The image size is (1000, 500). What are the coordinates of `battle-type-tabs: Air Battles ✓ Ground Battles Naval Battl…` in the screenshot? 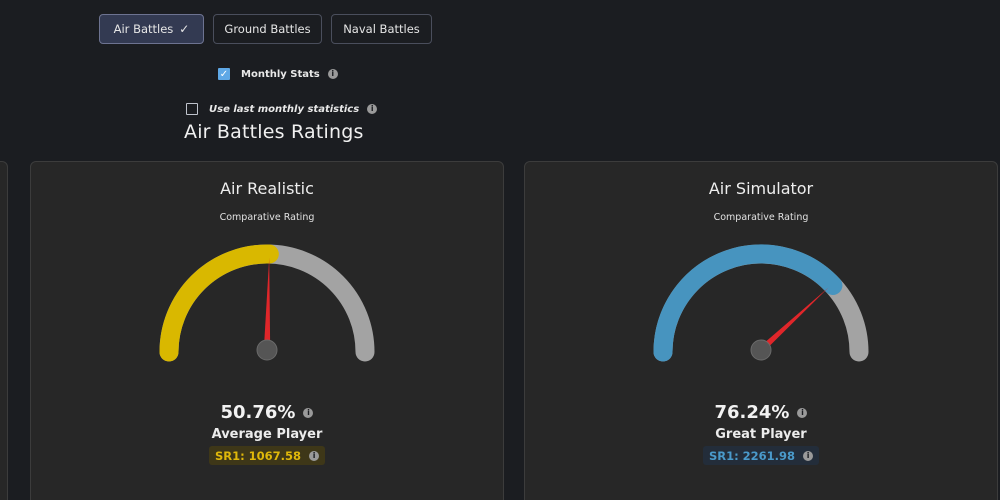 It's located at (265, 29).